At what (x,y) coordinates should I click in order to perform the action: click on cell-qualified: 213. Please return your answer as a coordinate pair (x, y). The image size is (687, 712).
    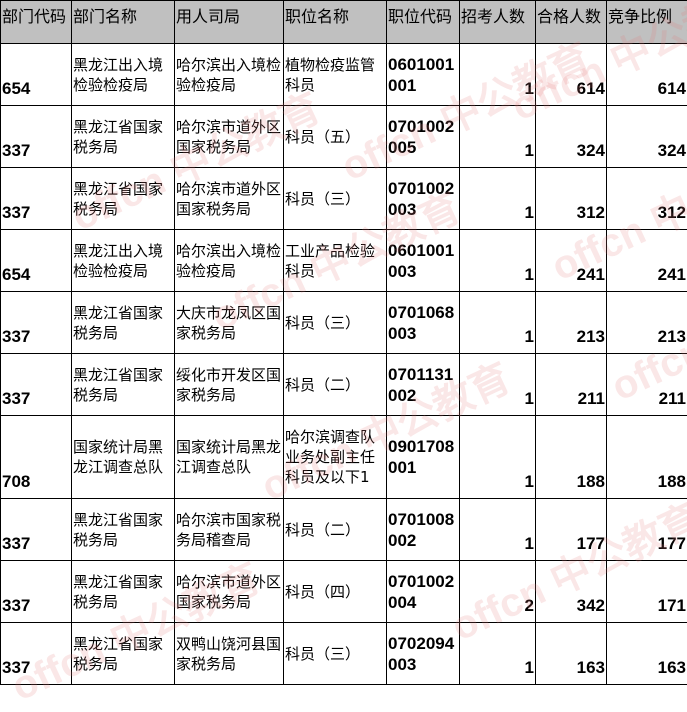
    Looking at the image, I should click on (571, 323).